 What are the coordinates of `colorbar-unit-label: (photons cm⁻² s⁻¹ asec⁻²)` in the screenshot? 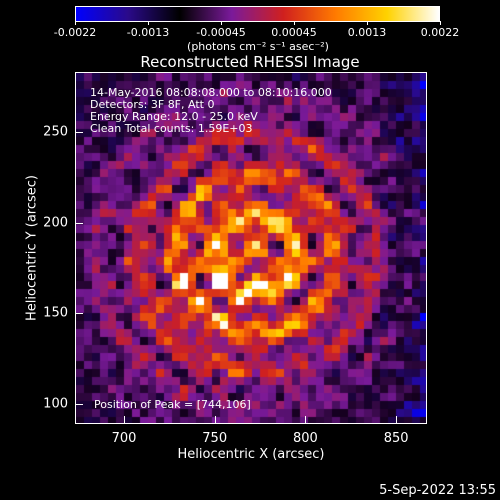 It's located at (258, 46).